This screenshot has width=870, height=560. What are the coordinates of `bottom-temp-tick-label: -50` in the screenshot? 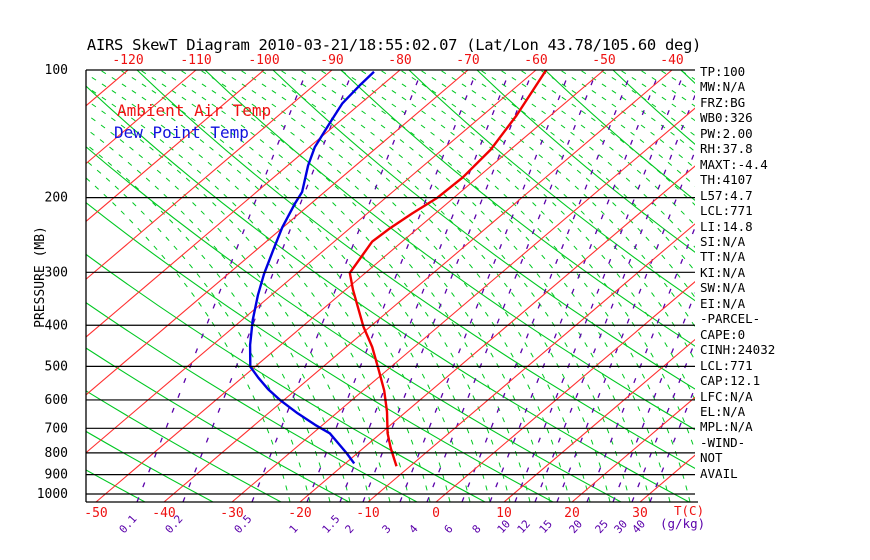 It's located at (95, 513).